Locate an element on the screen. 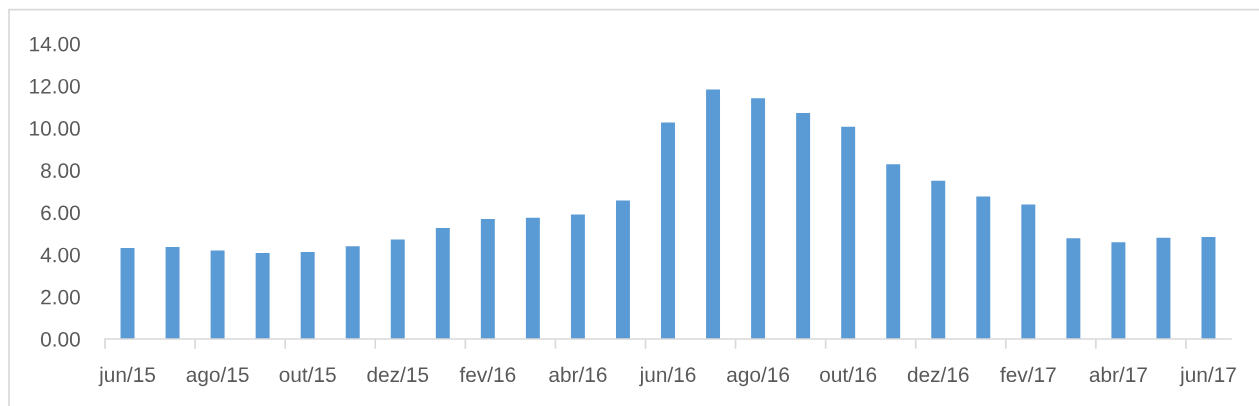 The image size is (1259, 406). x-tick-label: abr/16 is located at coordinates (578, 374).